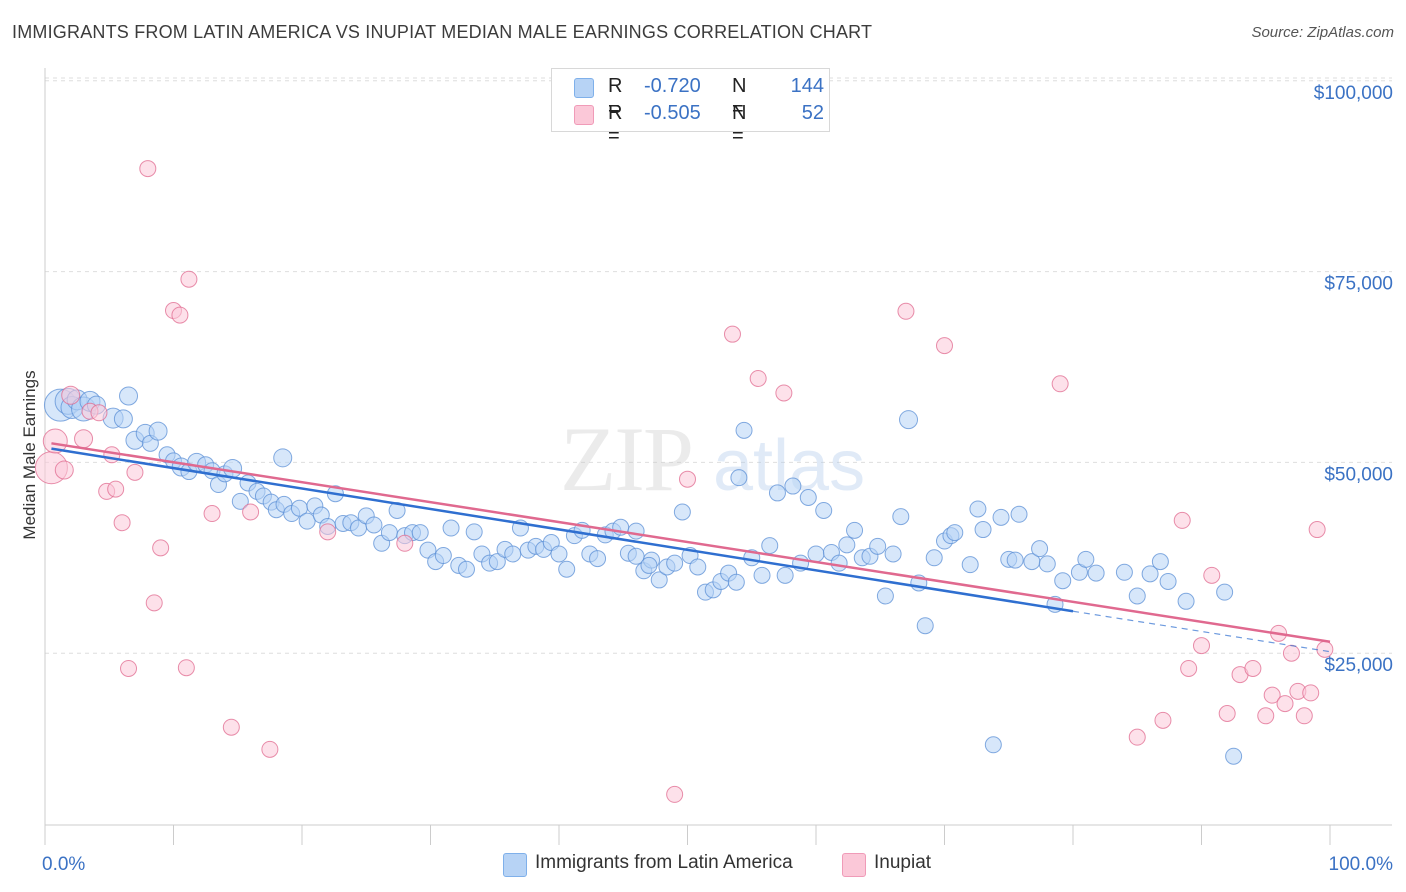  What do you see at coordinates (1361, 864) in the screenshot?
I see `x-tick-label-max: 100.0%` at bounding box center [1361, 864].